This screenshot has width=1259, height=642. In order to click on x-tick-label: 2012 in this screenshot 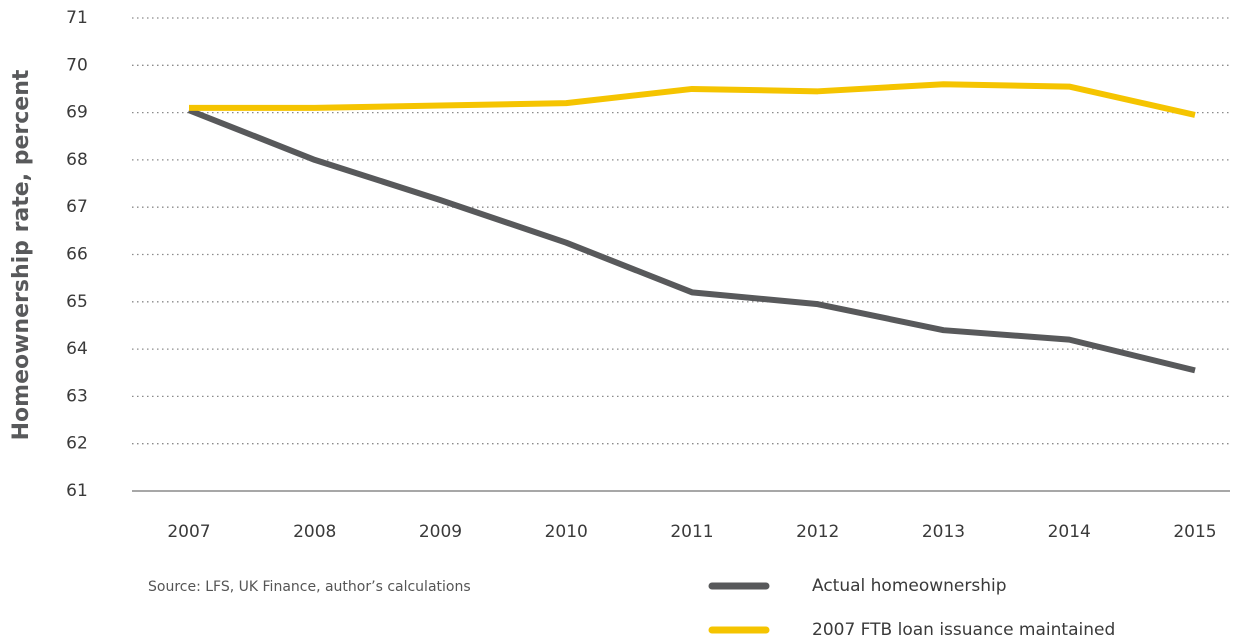, I will do `click(817, 532)`.